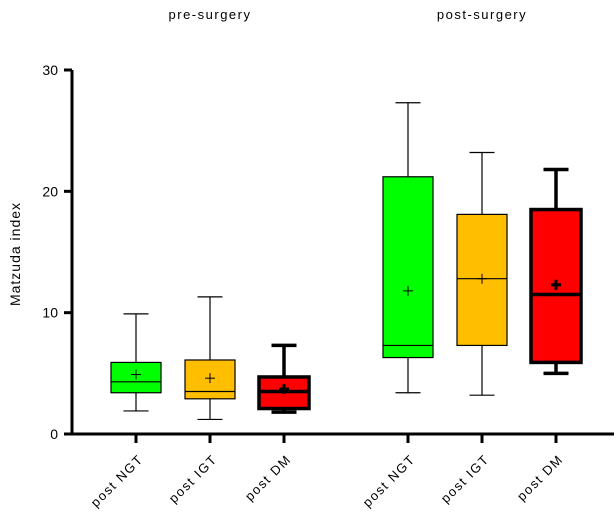  What do you see at coordinates (482, 14) in the screenshot?
I see `group-label-1: post-surgery` at bounding box center [482, 14].